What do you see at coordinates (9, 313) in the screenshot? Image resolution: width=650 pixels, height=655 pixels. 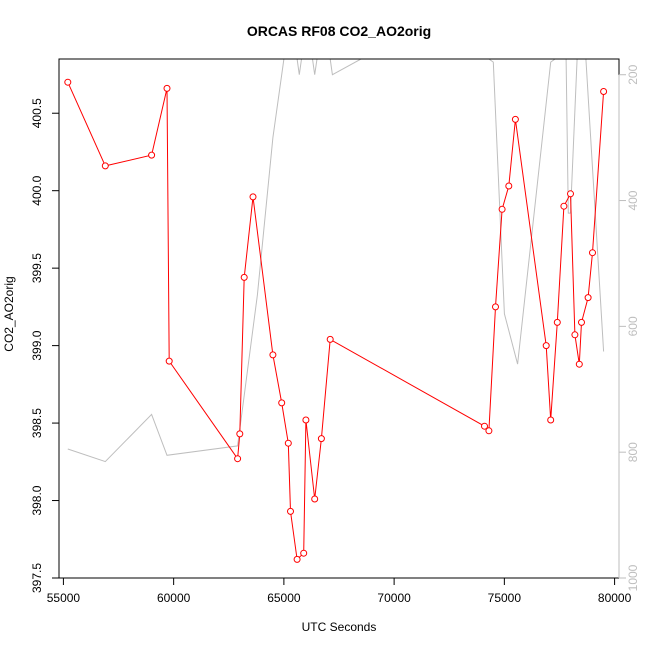 I see `y-axis-label: CO2_AO2orig` at bounding box center [9, 313].